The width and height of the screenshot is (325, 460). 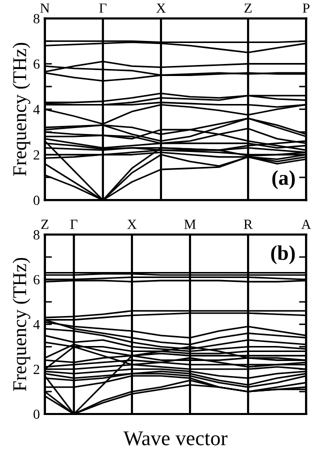 I want to click on annotation: (b), so click(x=283, y=254).